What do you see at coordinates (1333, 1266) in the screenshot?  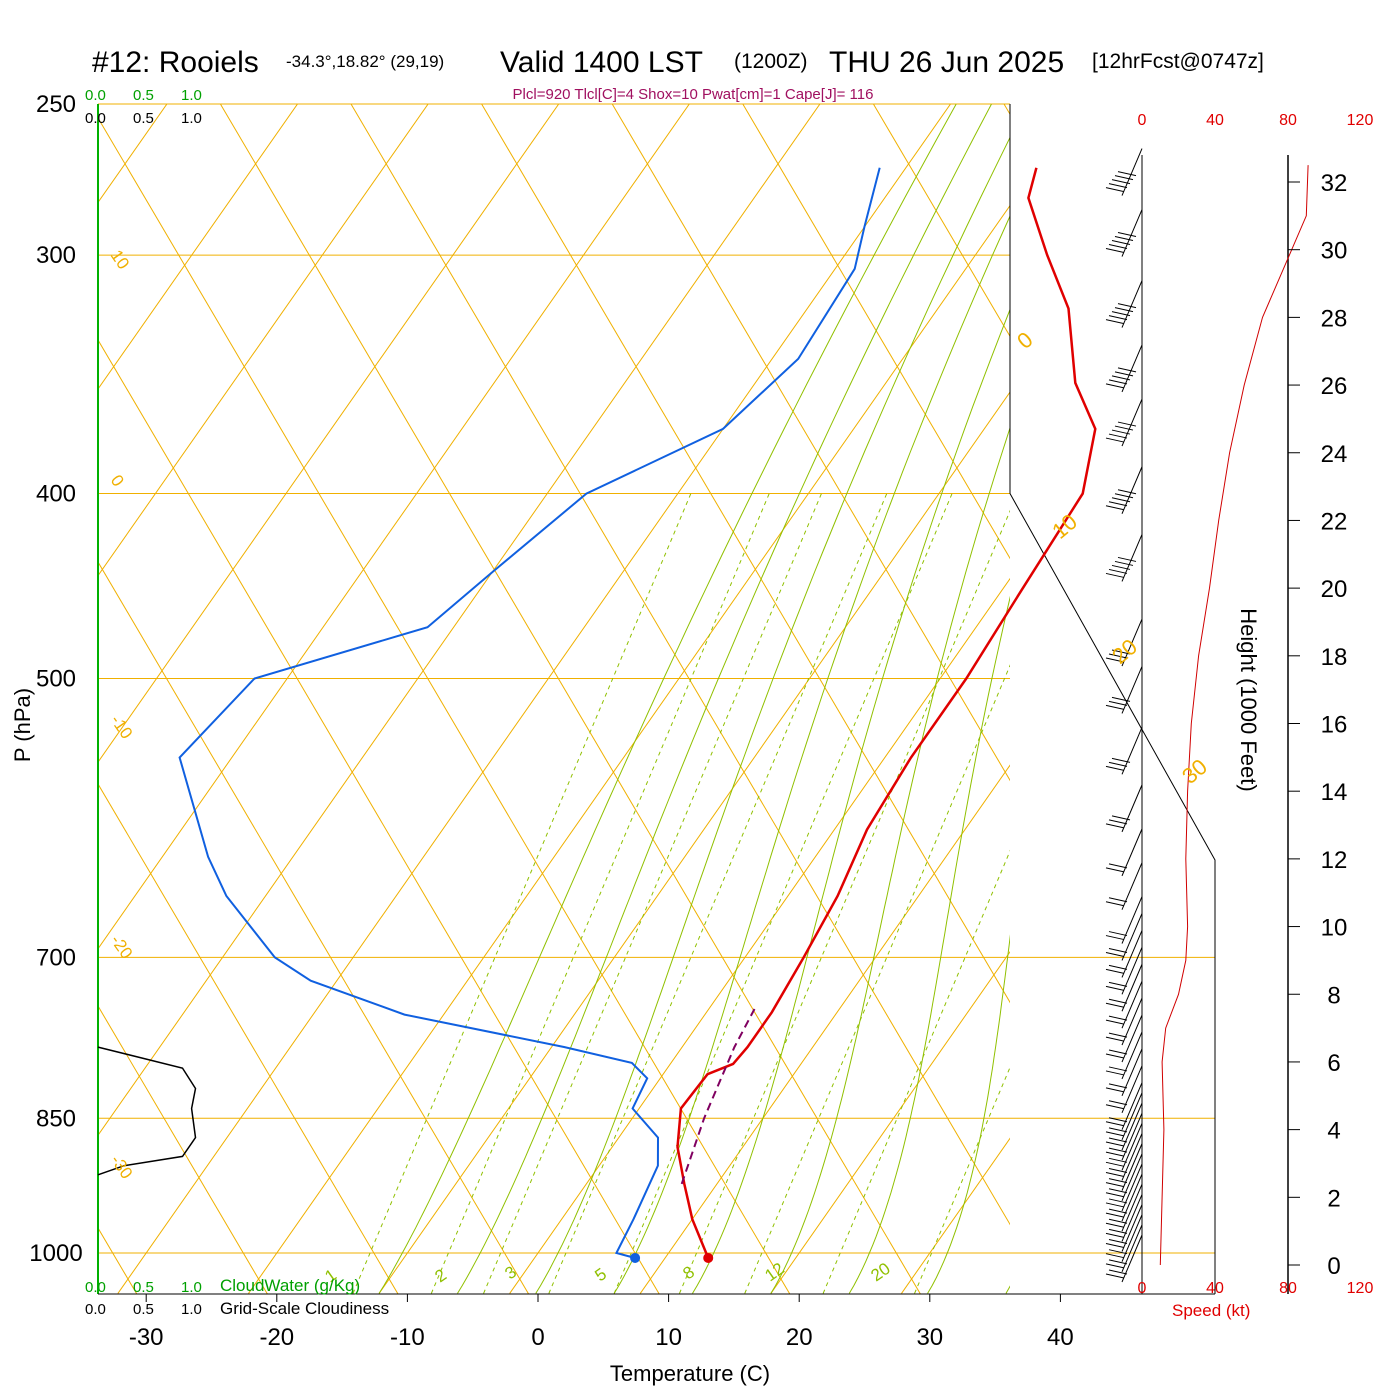 I see `height-tick-label: 0` at bounding box center [1333, 1266].